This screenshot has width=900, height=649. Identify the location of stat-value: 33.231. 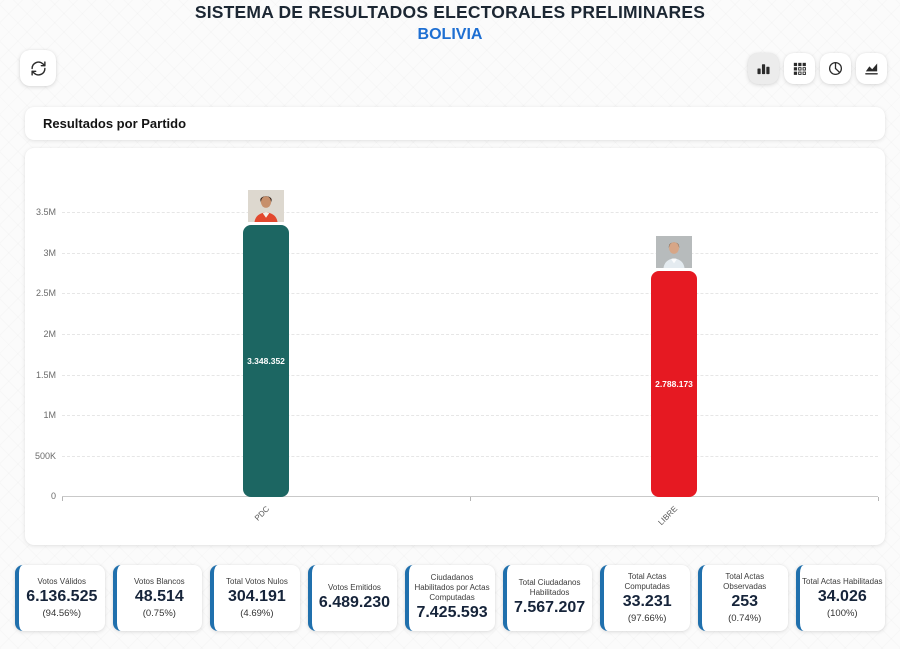
(647, 601).